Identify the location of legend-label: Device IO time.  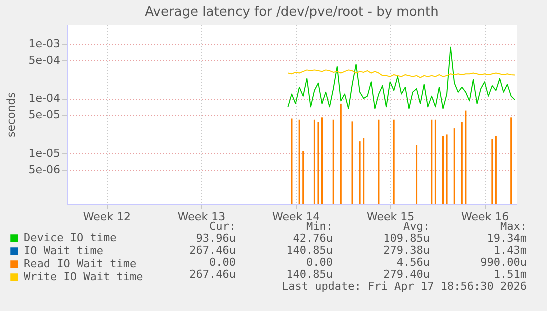
(70, 238).